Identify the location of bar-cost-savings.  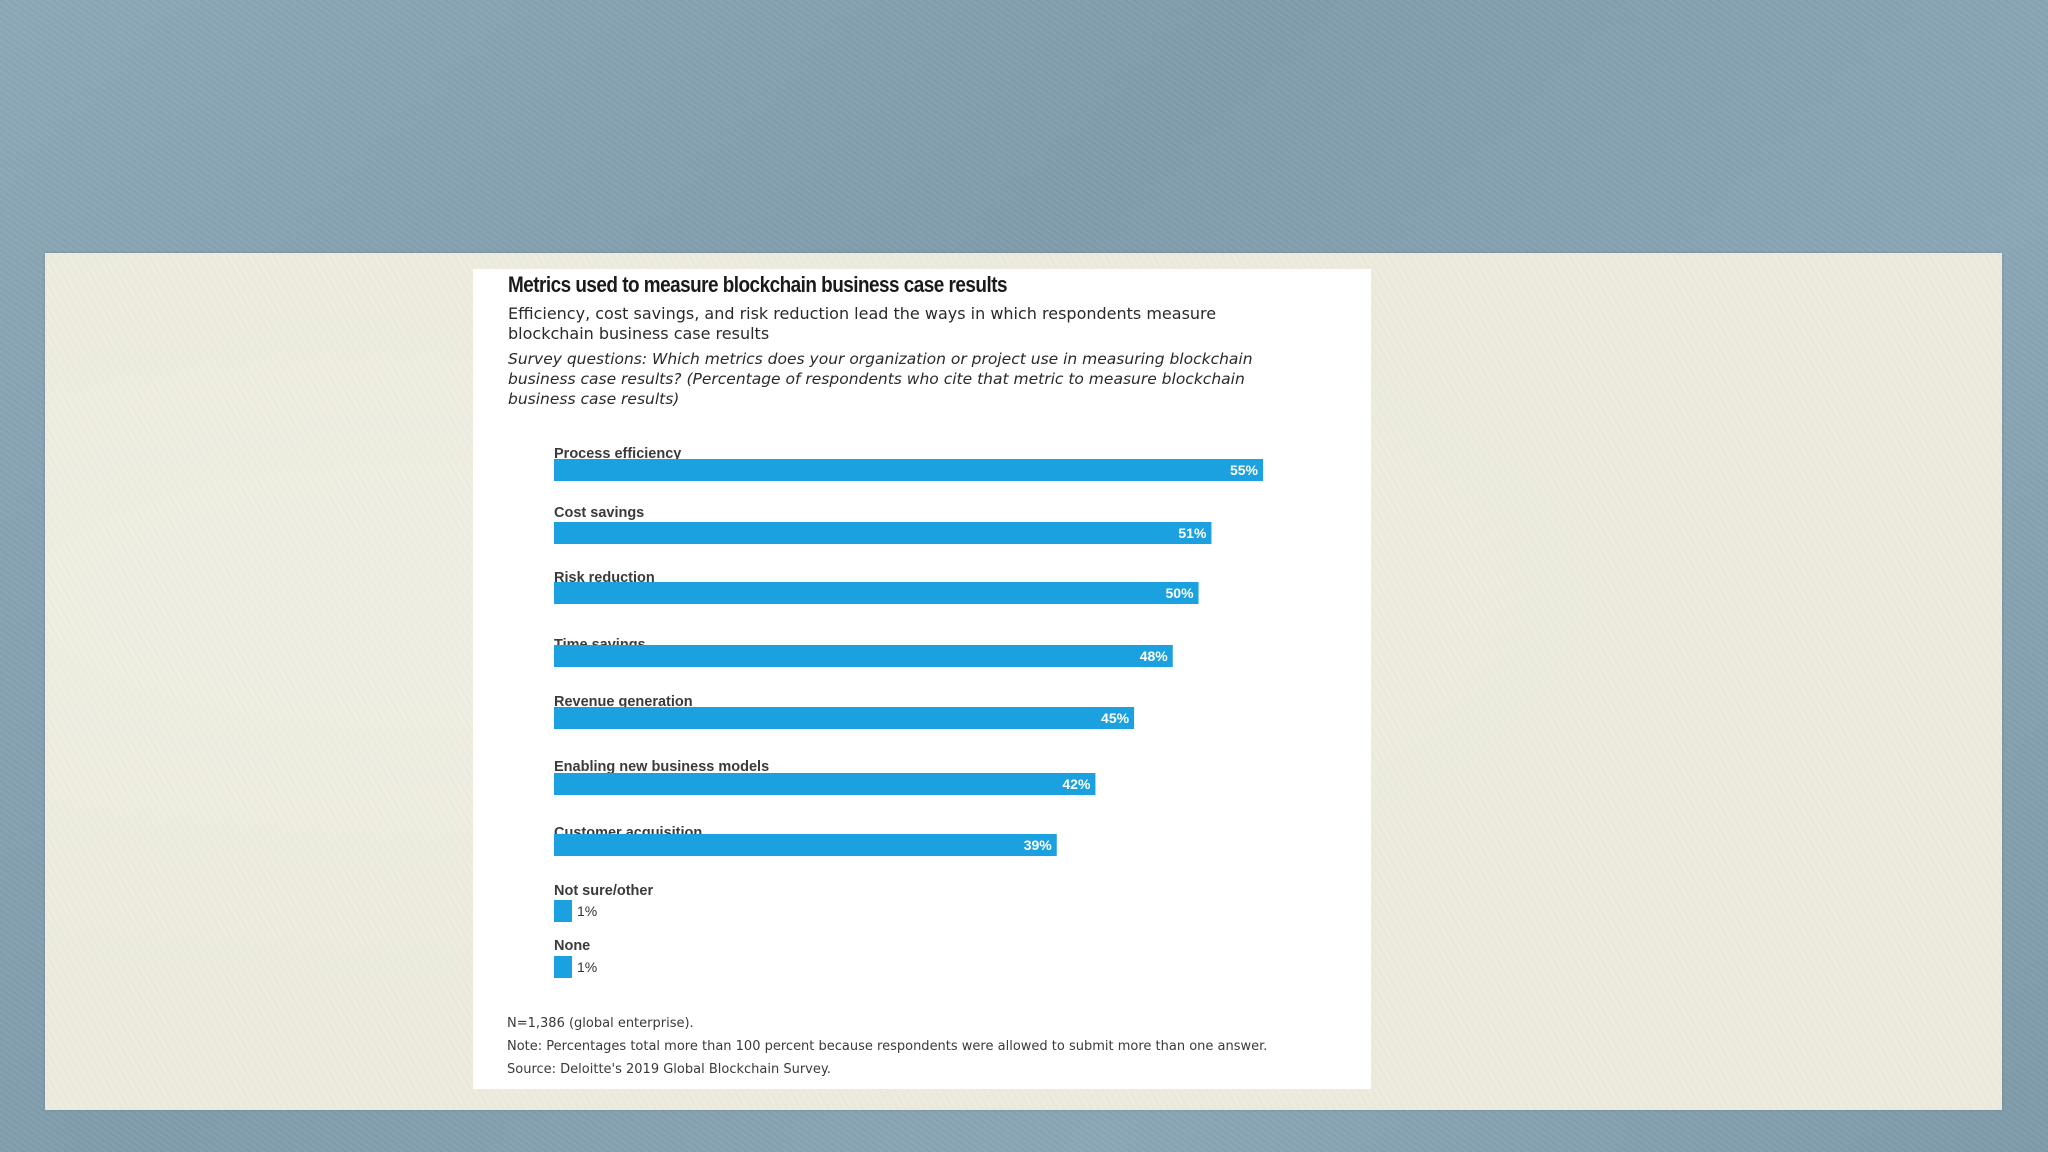
(883, 533).